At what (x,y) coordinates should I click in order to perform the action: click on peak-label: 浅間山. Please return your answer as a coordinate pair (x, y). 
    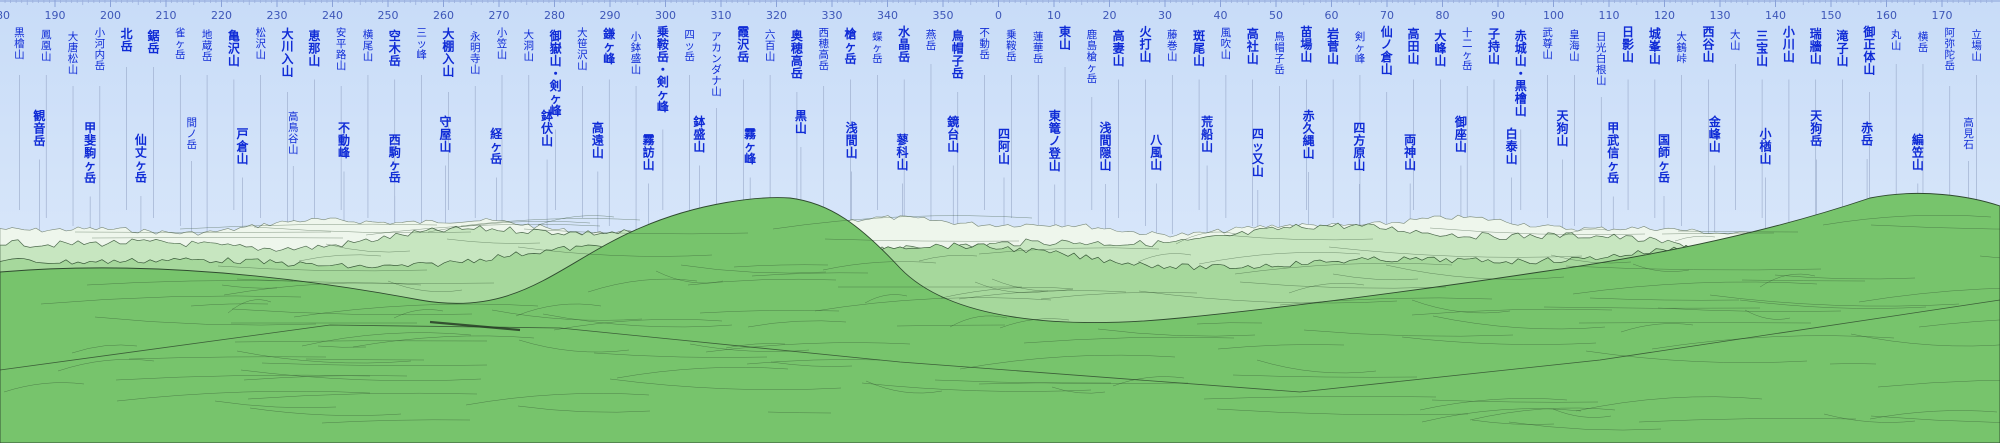
    Looking at the image, I should click on (852, 140).